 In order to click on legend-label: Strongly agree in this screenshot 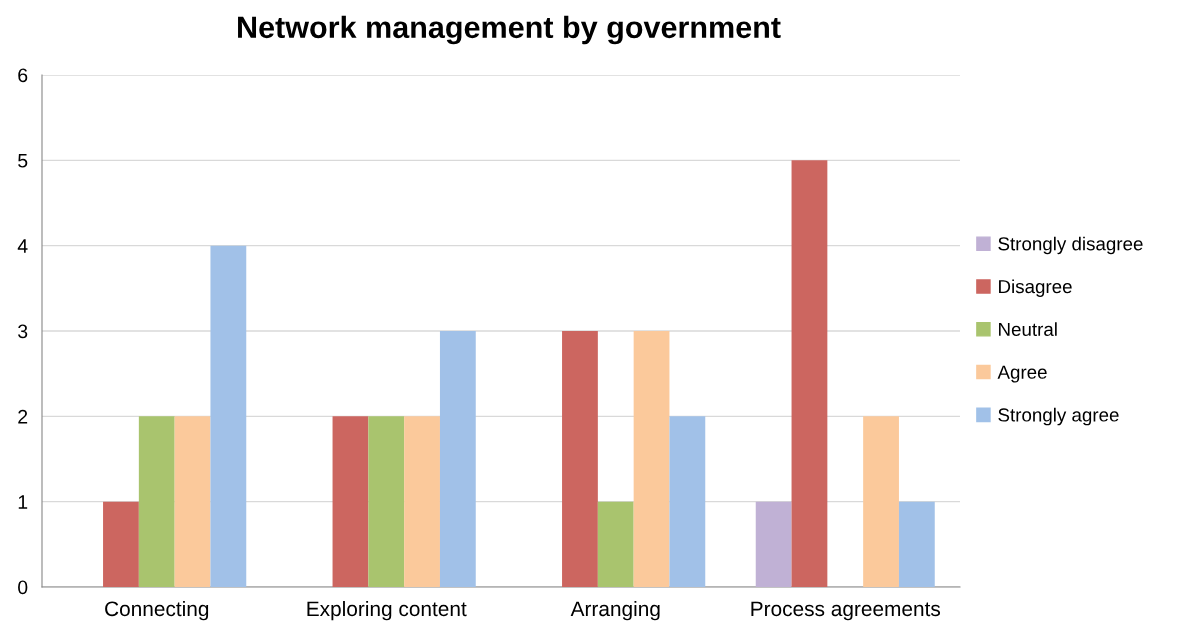, I will do `click(1058, 416)`.